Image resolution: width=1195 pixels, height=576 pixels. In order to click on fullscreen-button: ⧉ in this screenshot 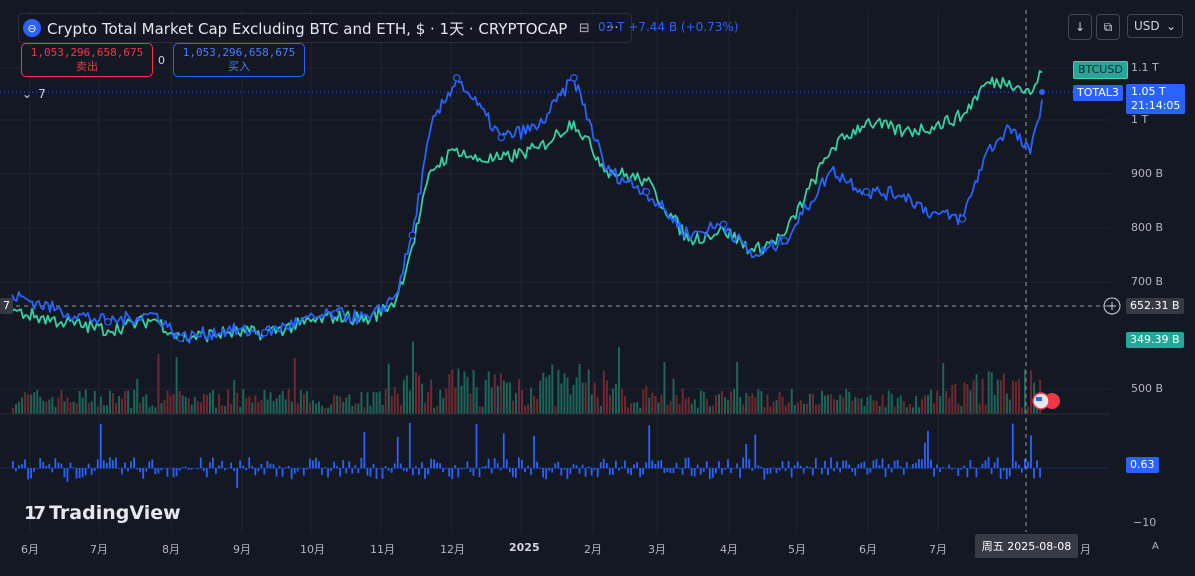, I will do `click(1108, 27)`.